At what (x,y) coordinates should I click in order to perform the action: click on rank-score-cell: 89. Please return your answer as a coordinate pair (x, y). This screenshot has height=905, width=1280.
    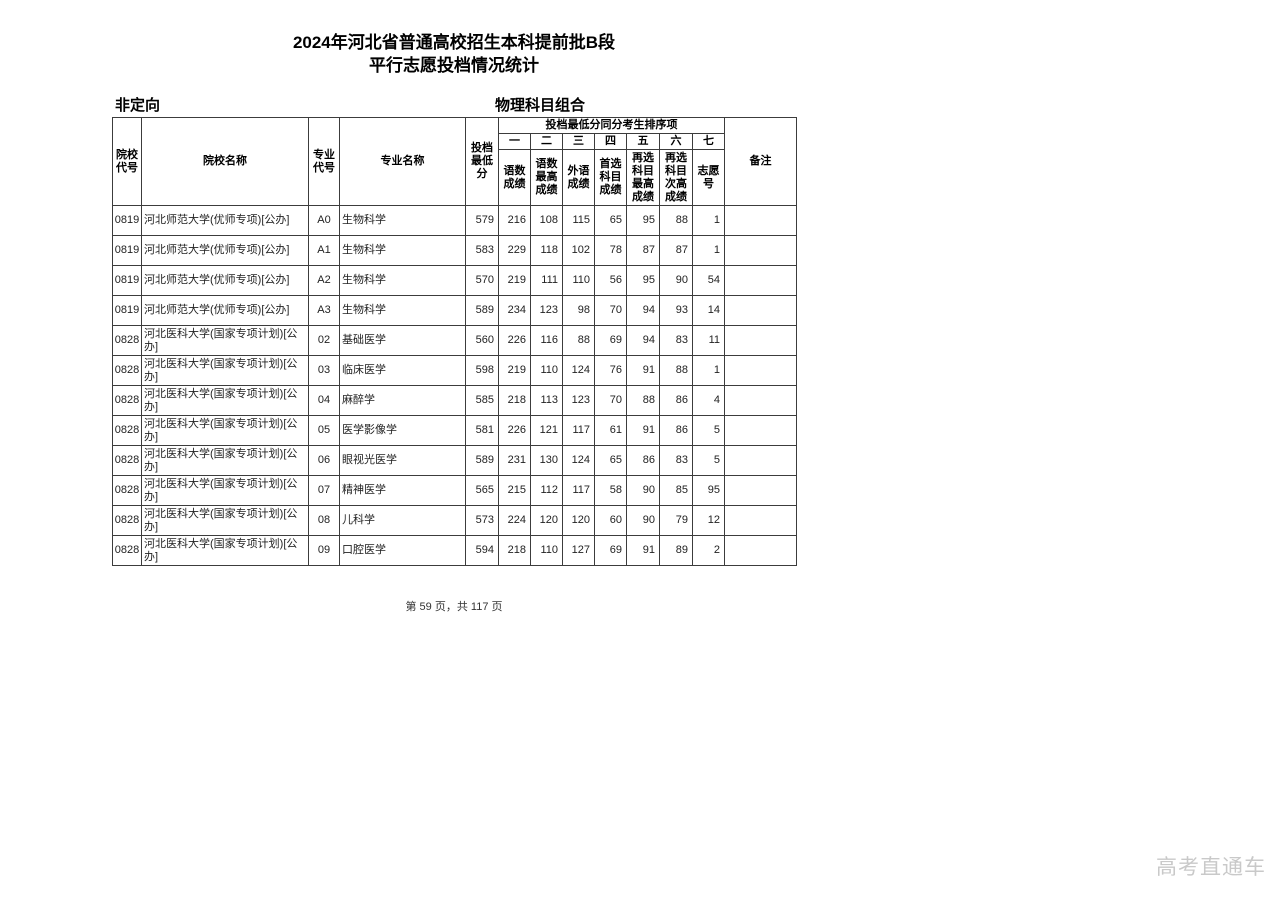
    Looking at the image, I should click on (676, 550).